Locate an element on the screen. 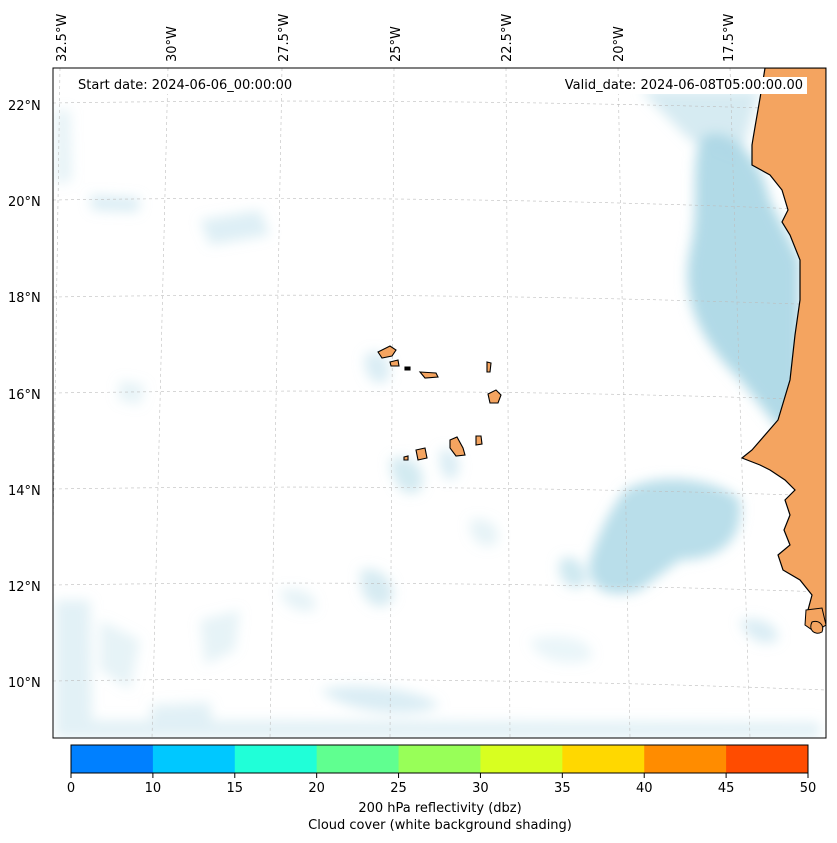  colorbar-tick-label: 25 is located at coordinates (398, 788).